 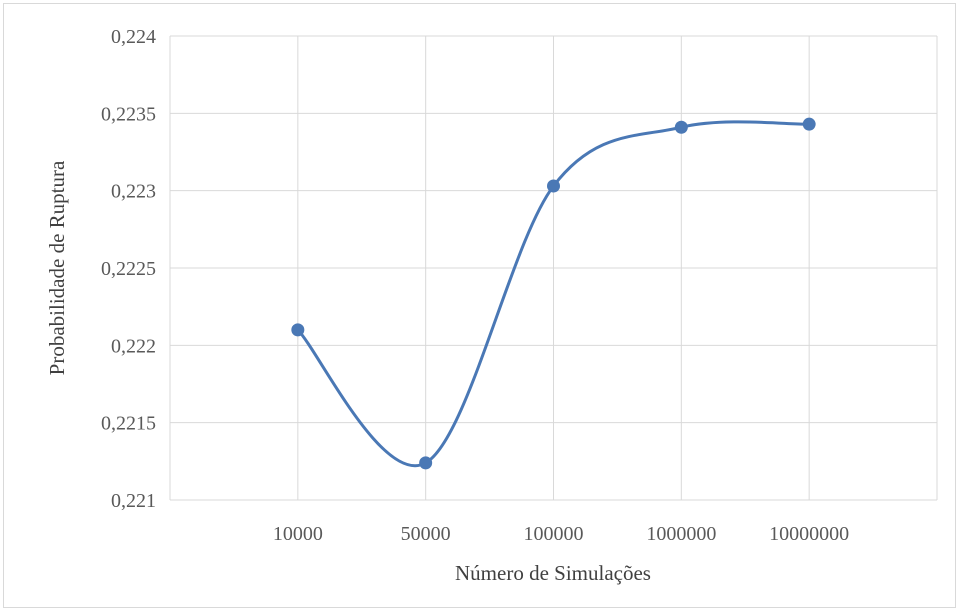 I want to click on y-tick-label: 0,221, so click(x=133, y=501).